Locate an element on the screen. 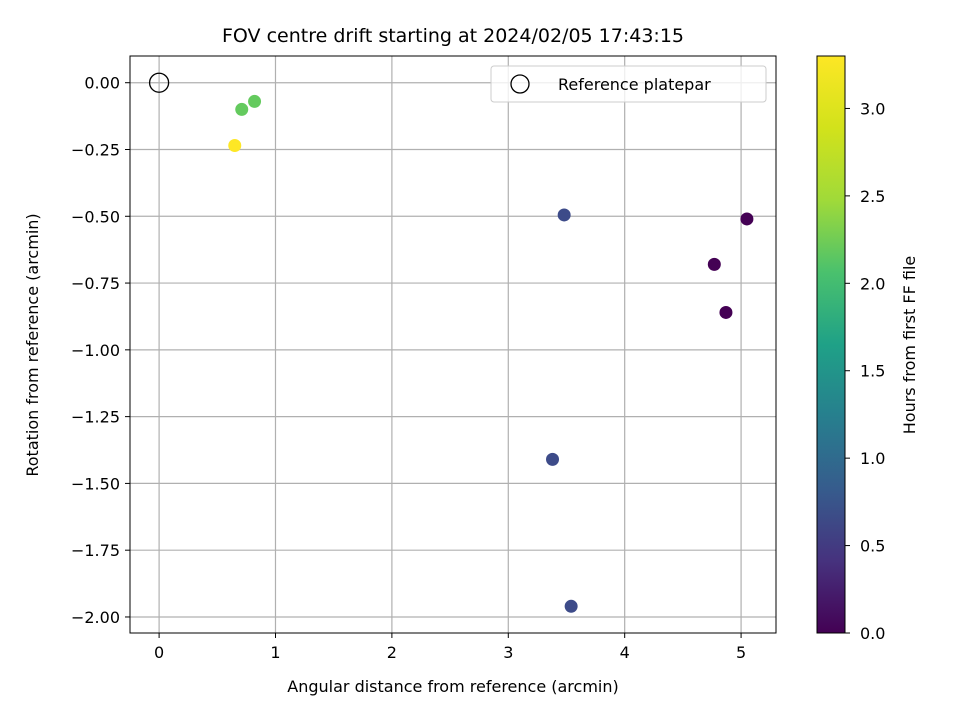 The width and height of the screenshot is (960, 720). y-tick-label: −1.00 is located at coordinates (95, 350).